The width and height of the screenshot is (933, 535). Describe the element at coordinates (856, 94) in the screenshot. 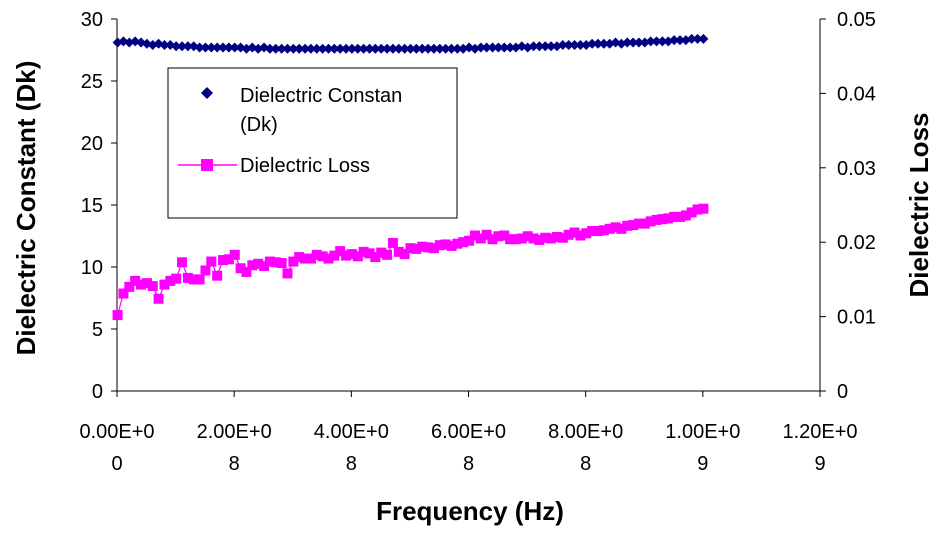

I see `right-y-tick-label: 0.04` at that location.